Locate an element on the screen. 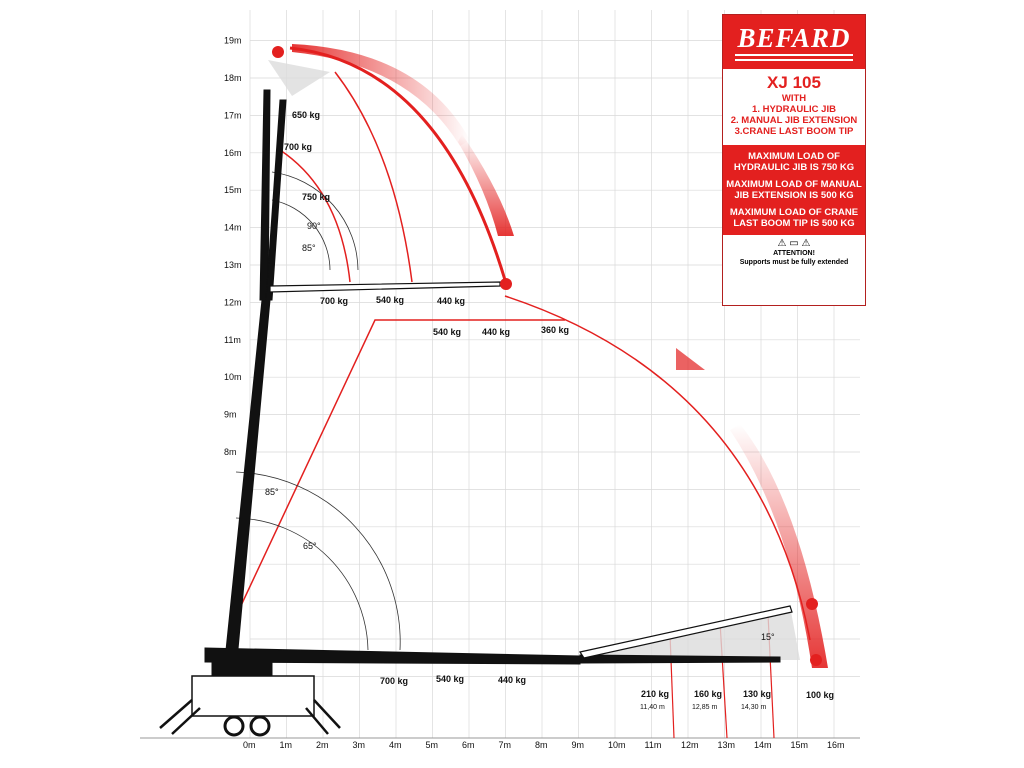 The image size is (1024, 768). feature-item: 2. MANUAL JIB EXTENSION is located at coordinates (794, 120).